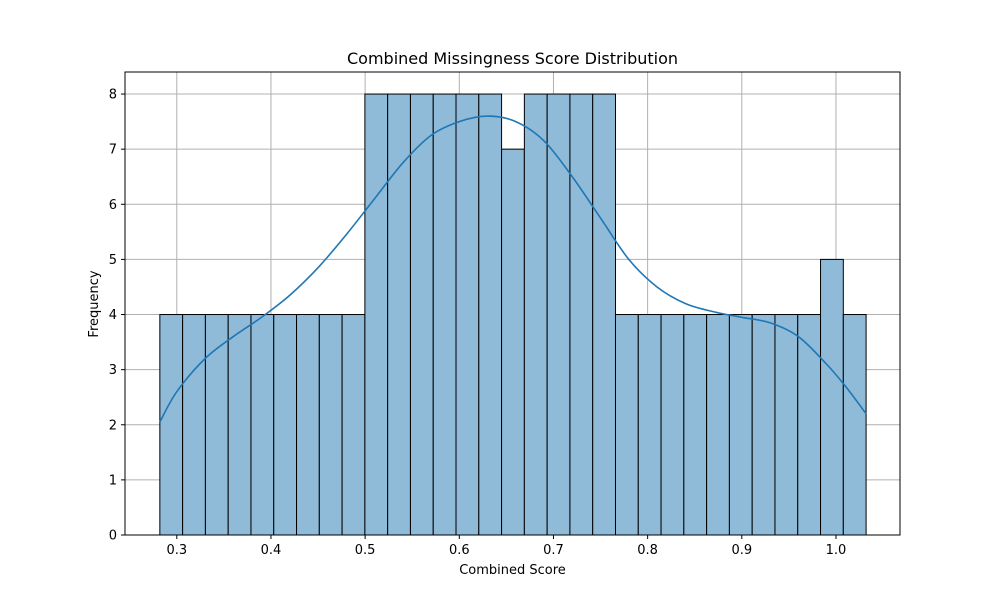  What do you see at coordinates (512, 570) in the screenshot?
I see `x-axis-label: Combined Score` at bounding box center [512, 570].